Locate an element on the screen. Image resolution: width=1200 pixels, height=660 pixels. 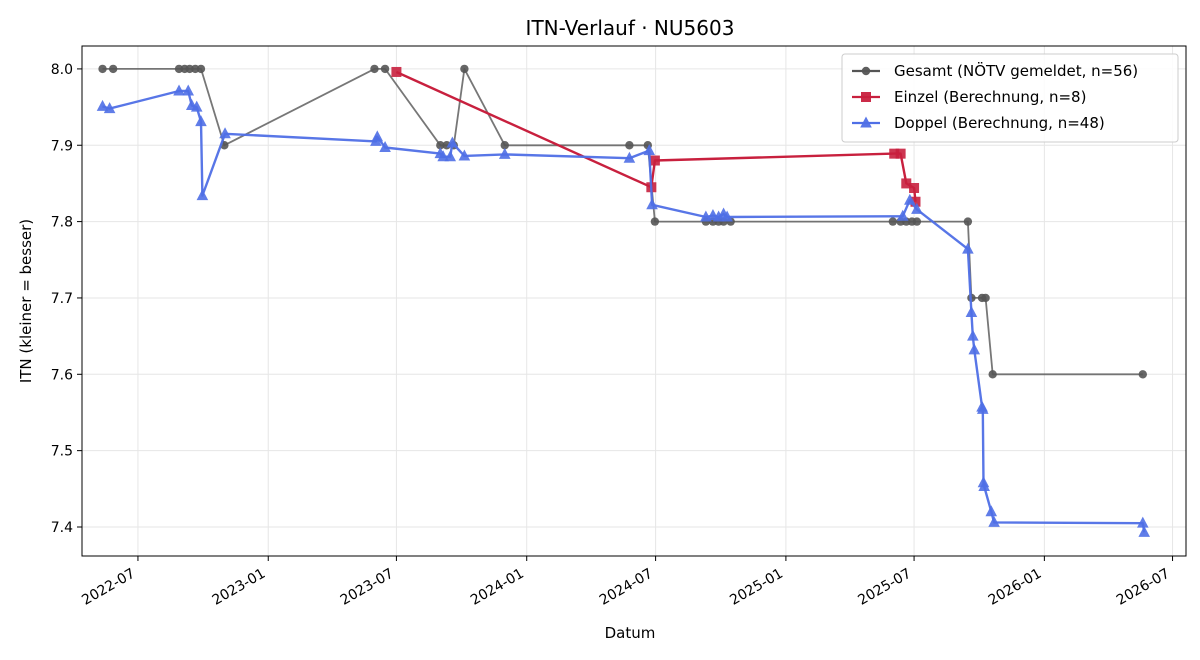
x-tick-label: 2025-01 is located at coordinates (756, 587).